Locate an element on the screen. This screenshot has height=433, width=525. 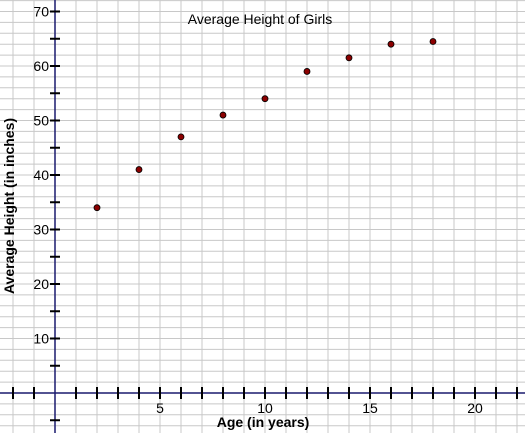
y-axis-label: Average Height (in inches) is located at coordinates (9, 206).